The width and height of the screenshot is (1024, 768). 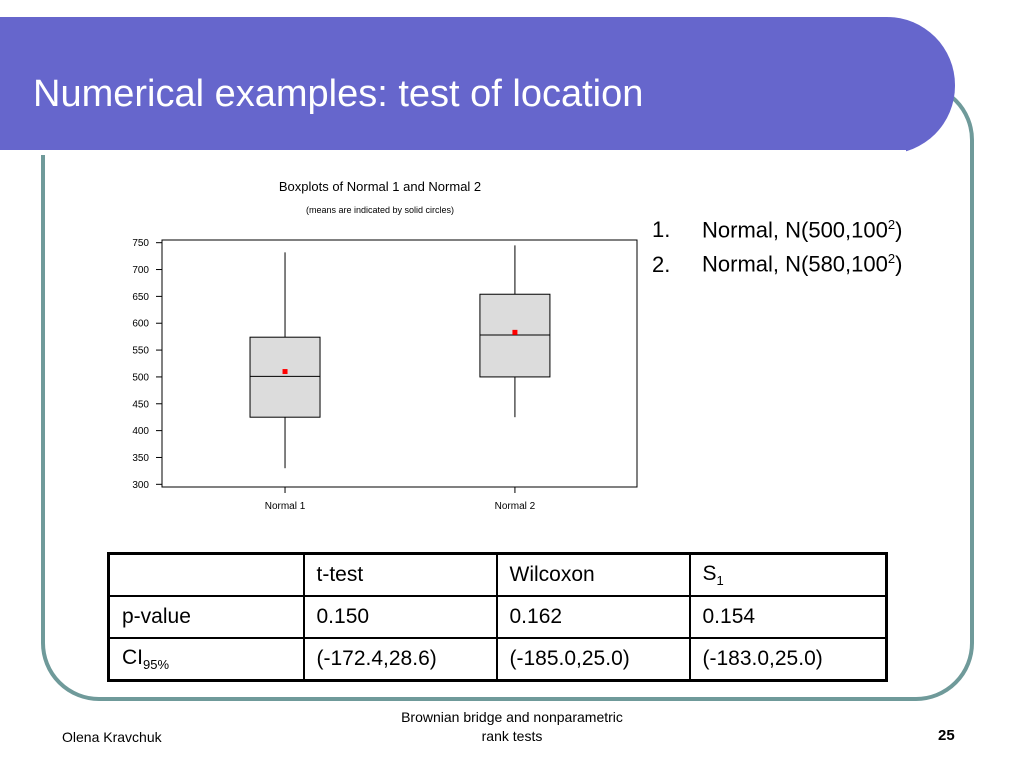 I want to click on footer-course-line: Brownian bridge and nonparametric, so click(x=512, y=717).